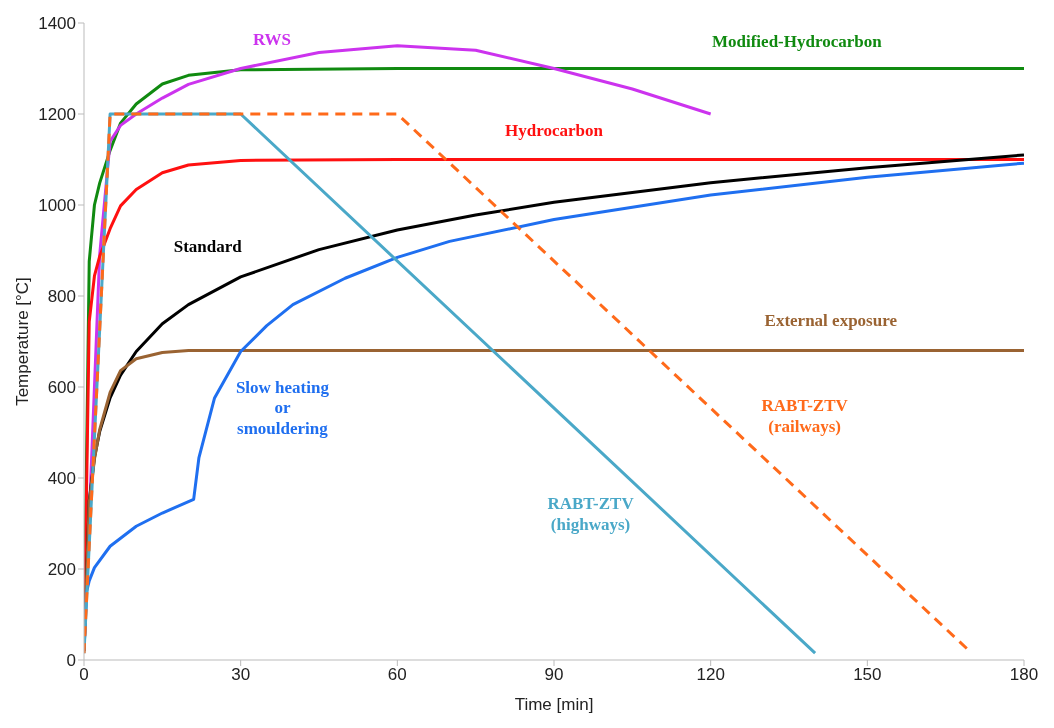 The height and width of the screenshot is (728, 1054). What do you see at coordinates (282, 409) in the screenshot?
I see `series-label: Slow heating or smouldering` at bounding box center [282, 409].